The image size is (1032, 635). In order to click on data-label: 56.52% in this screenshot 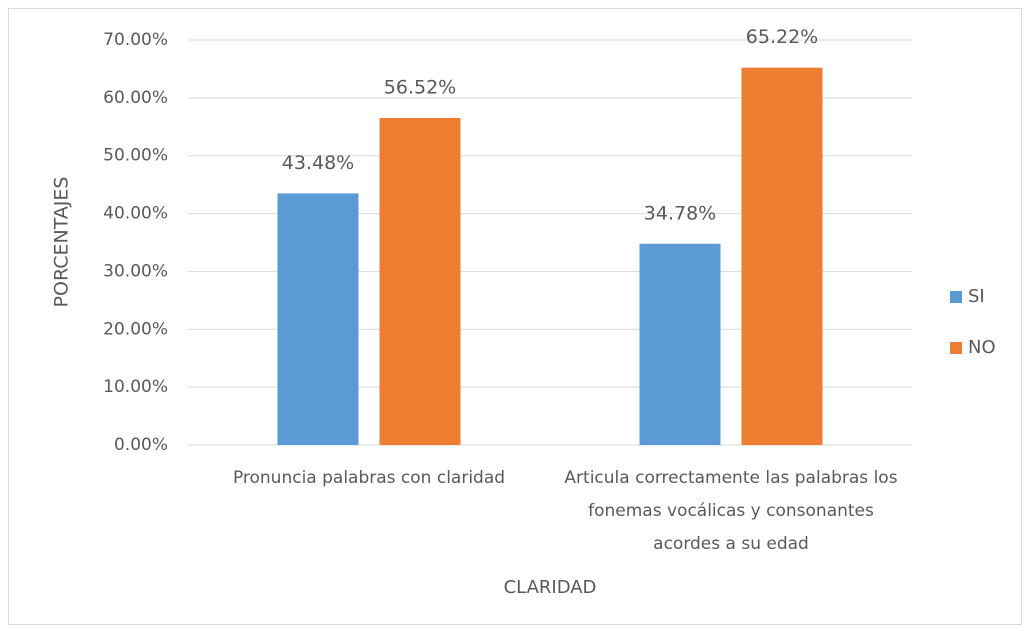, I will do `click(420, 87)`.